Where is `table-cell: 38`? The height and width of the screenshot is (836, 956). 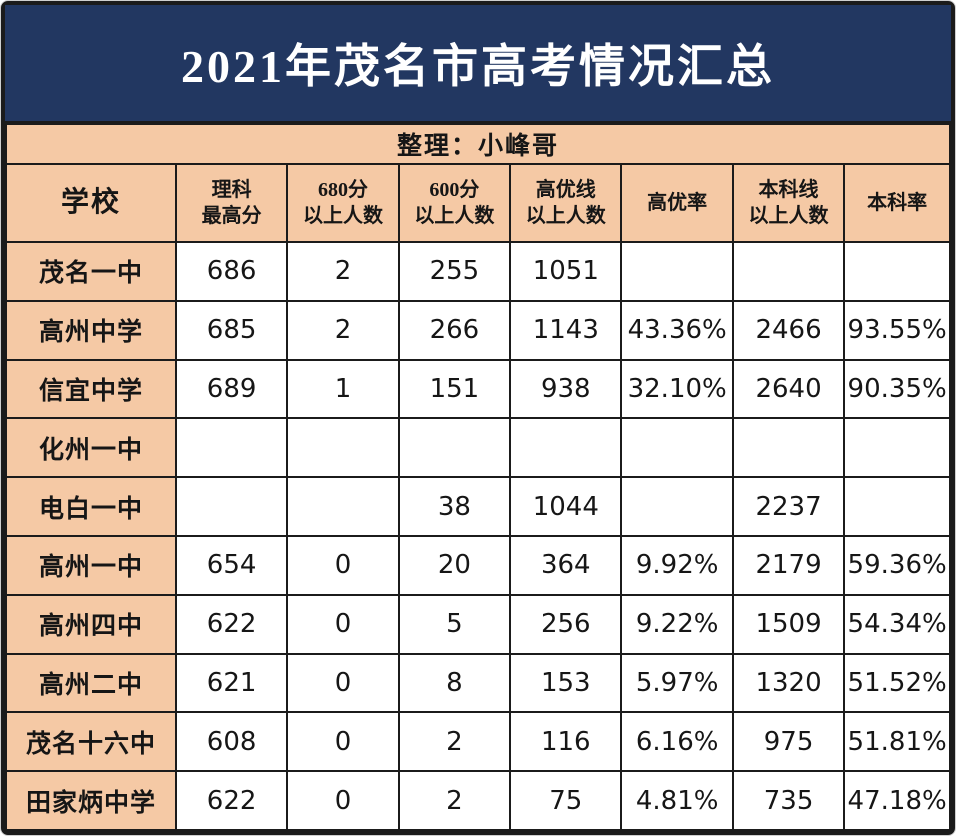
table-cell: 38 is located at coordinates (454, 506).